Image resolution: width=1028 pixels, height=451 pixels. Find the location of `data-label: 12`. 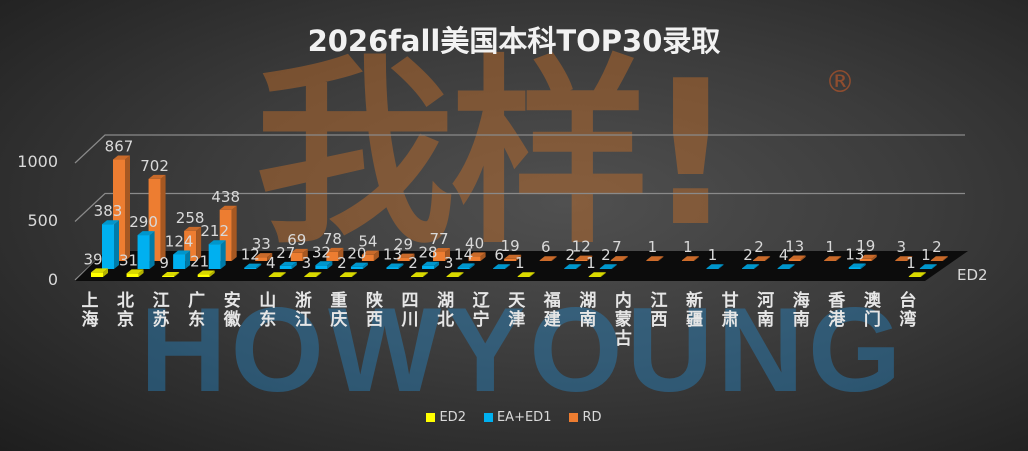

data-label: 12 is located at coordinates (250, 255).